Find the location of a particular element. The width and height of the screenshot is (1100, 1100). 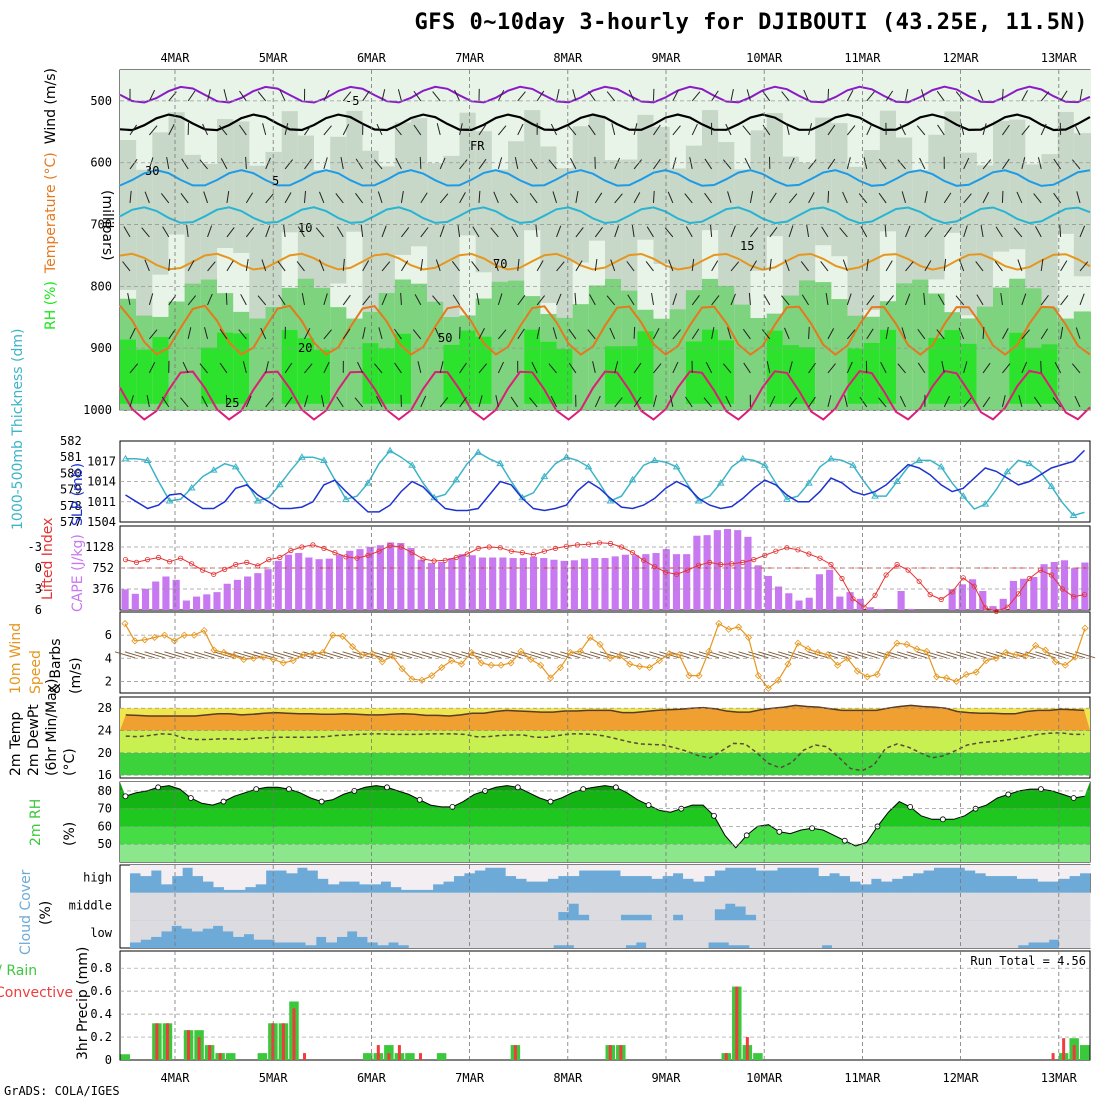

temp-tick-label: 24 is located at coordinates (105, 731).